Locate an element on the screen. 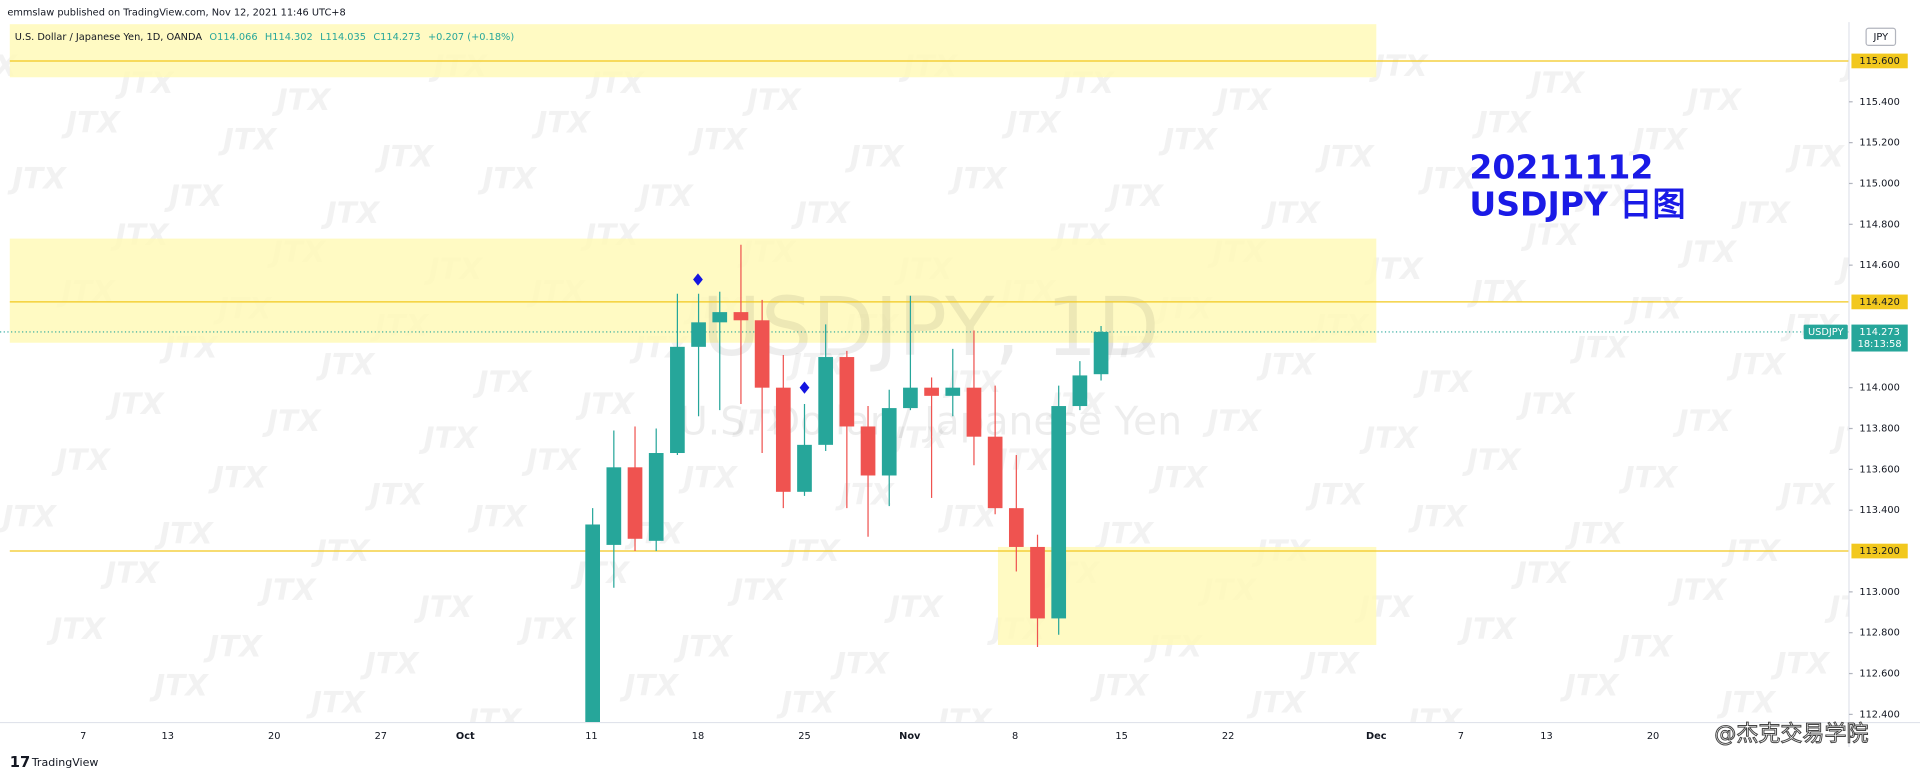 The width and height of the screenshot is (1920, 779). y-tick-label: 115.200 is located at coordinates (1879, 143).